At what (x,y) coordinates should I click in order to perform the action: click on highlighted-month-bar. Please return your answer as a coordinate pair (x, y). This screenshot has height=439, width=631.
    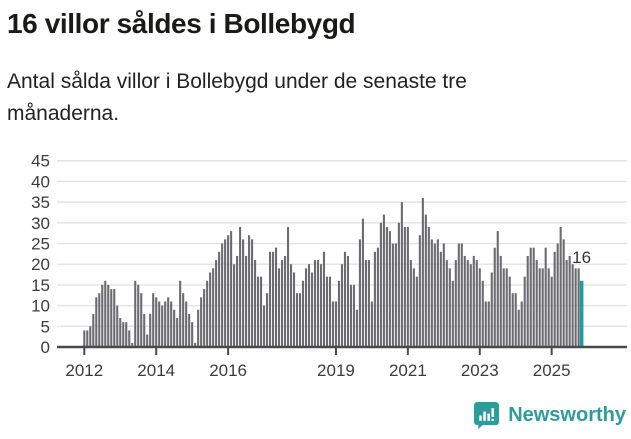
    Looking at the image, I should click on (581, 313).